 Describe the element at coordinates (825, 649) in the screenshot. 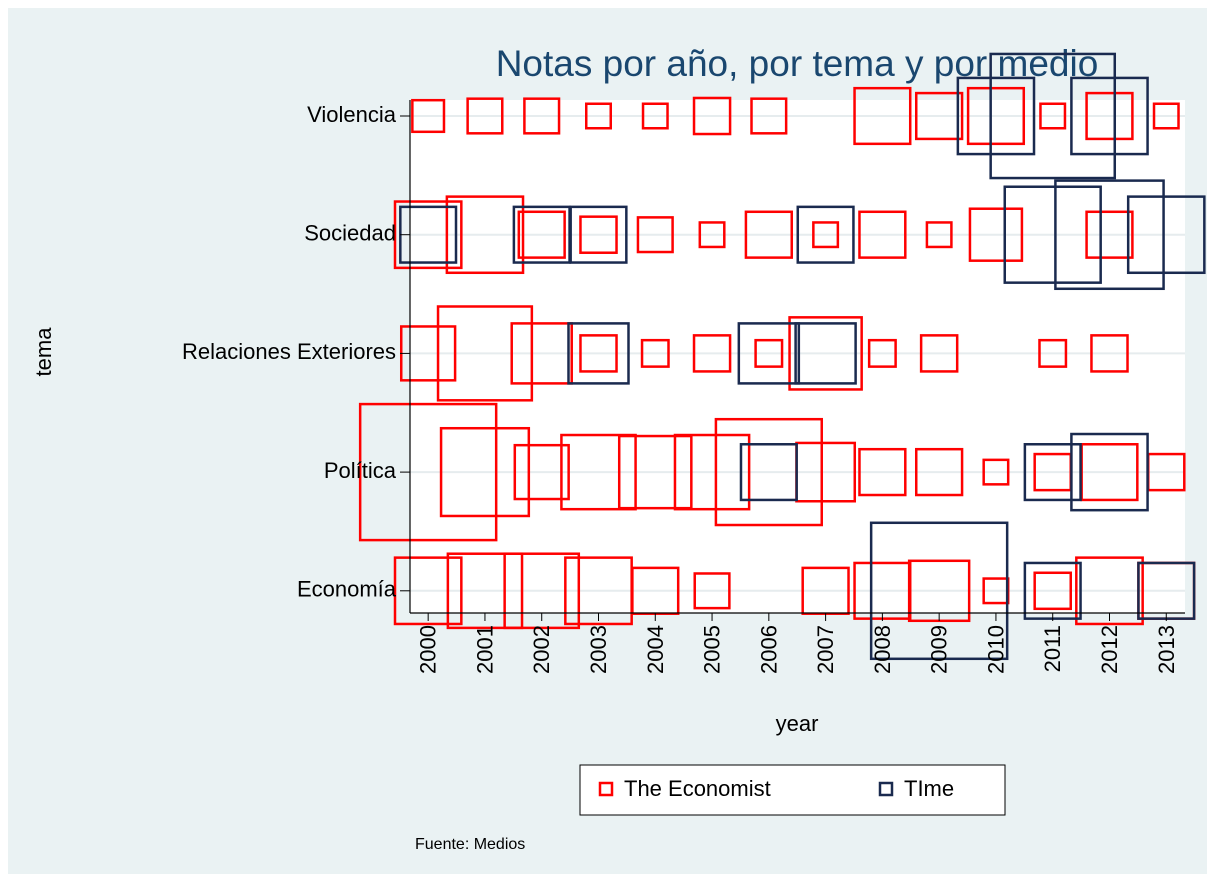

I see `x-tick-label: 2007` at that location.